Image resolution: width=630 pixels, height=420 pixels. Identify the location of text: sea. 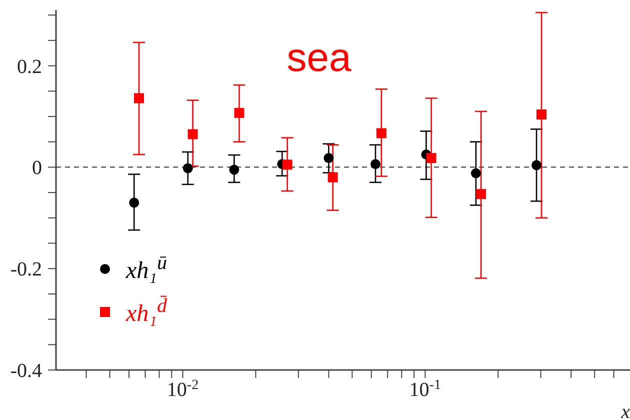
(319, 58).